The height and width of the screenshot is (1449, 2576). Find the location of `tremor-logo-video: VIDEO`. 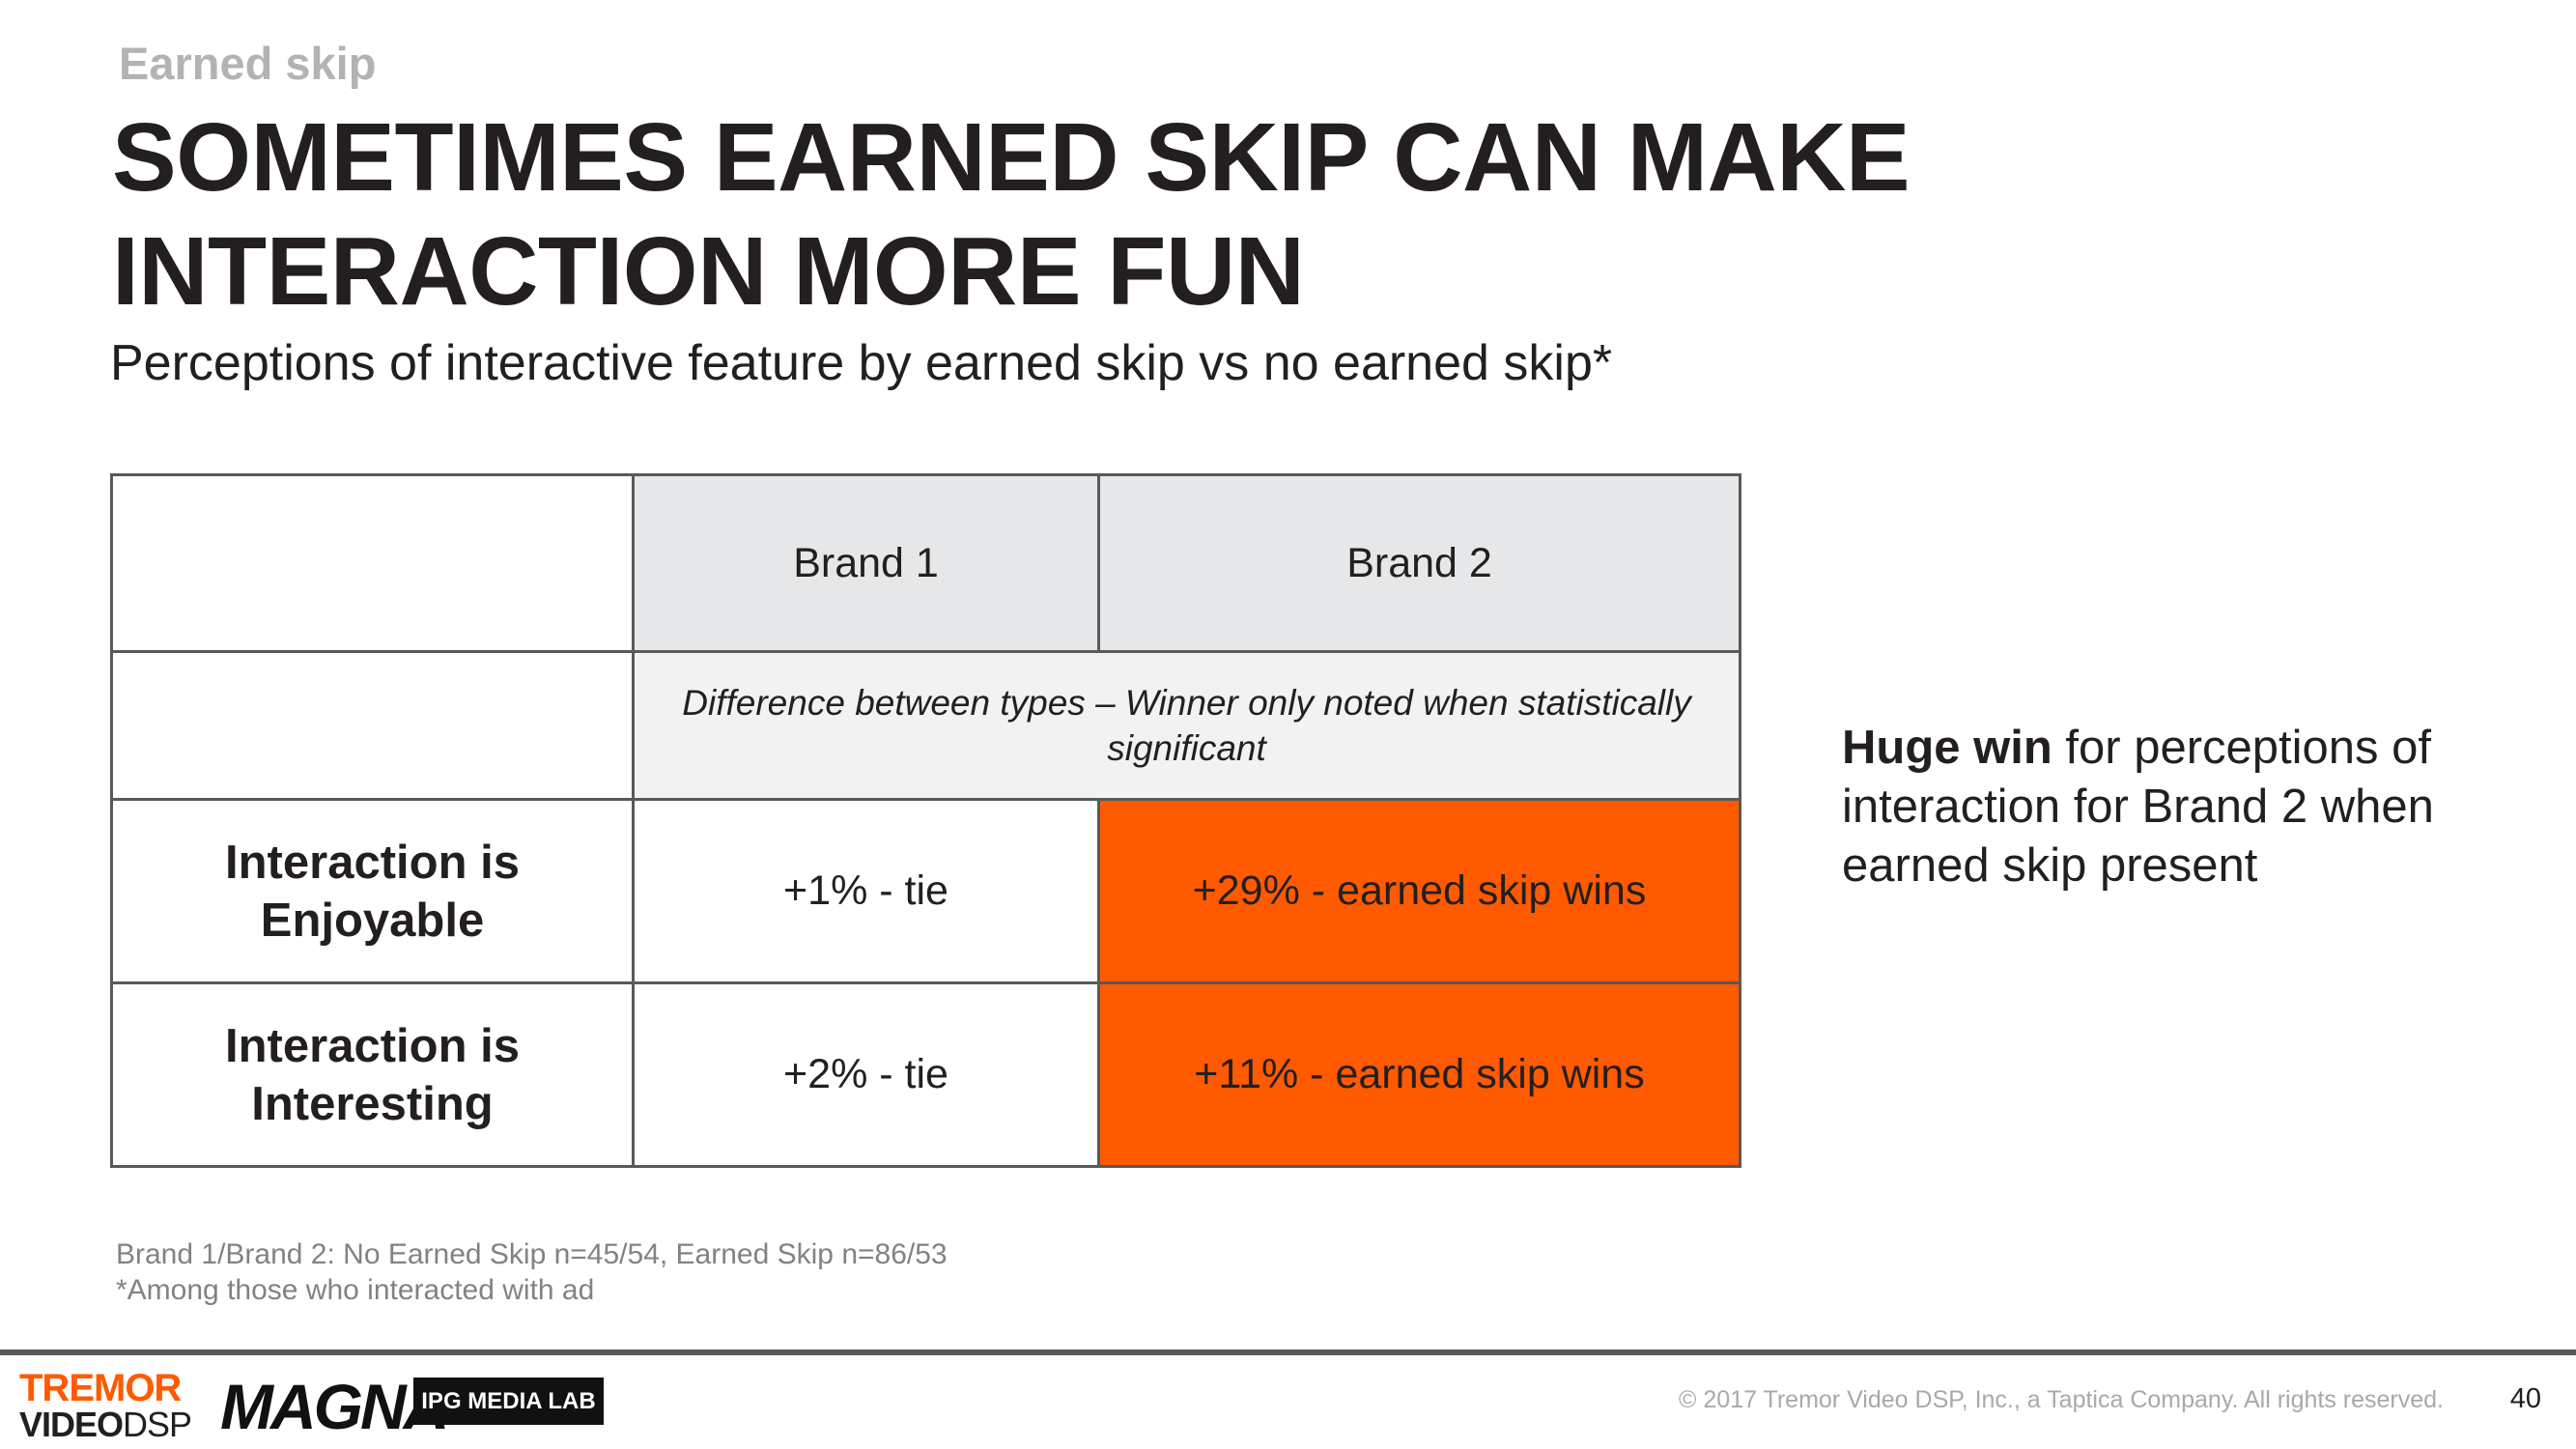

tremor-logo-video: VIDEO is located at coordinates (71, 1424).